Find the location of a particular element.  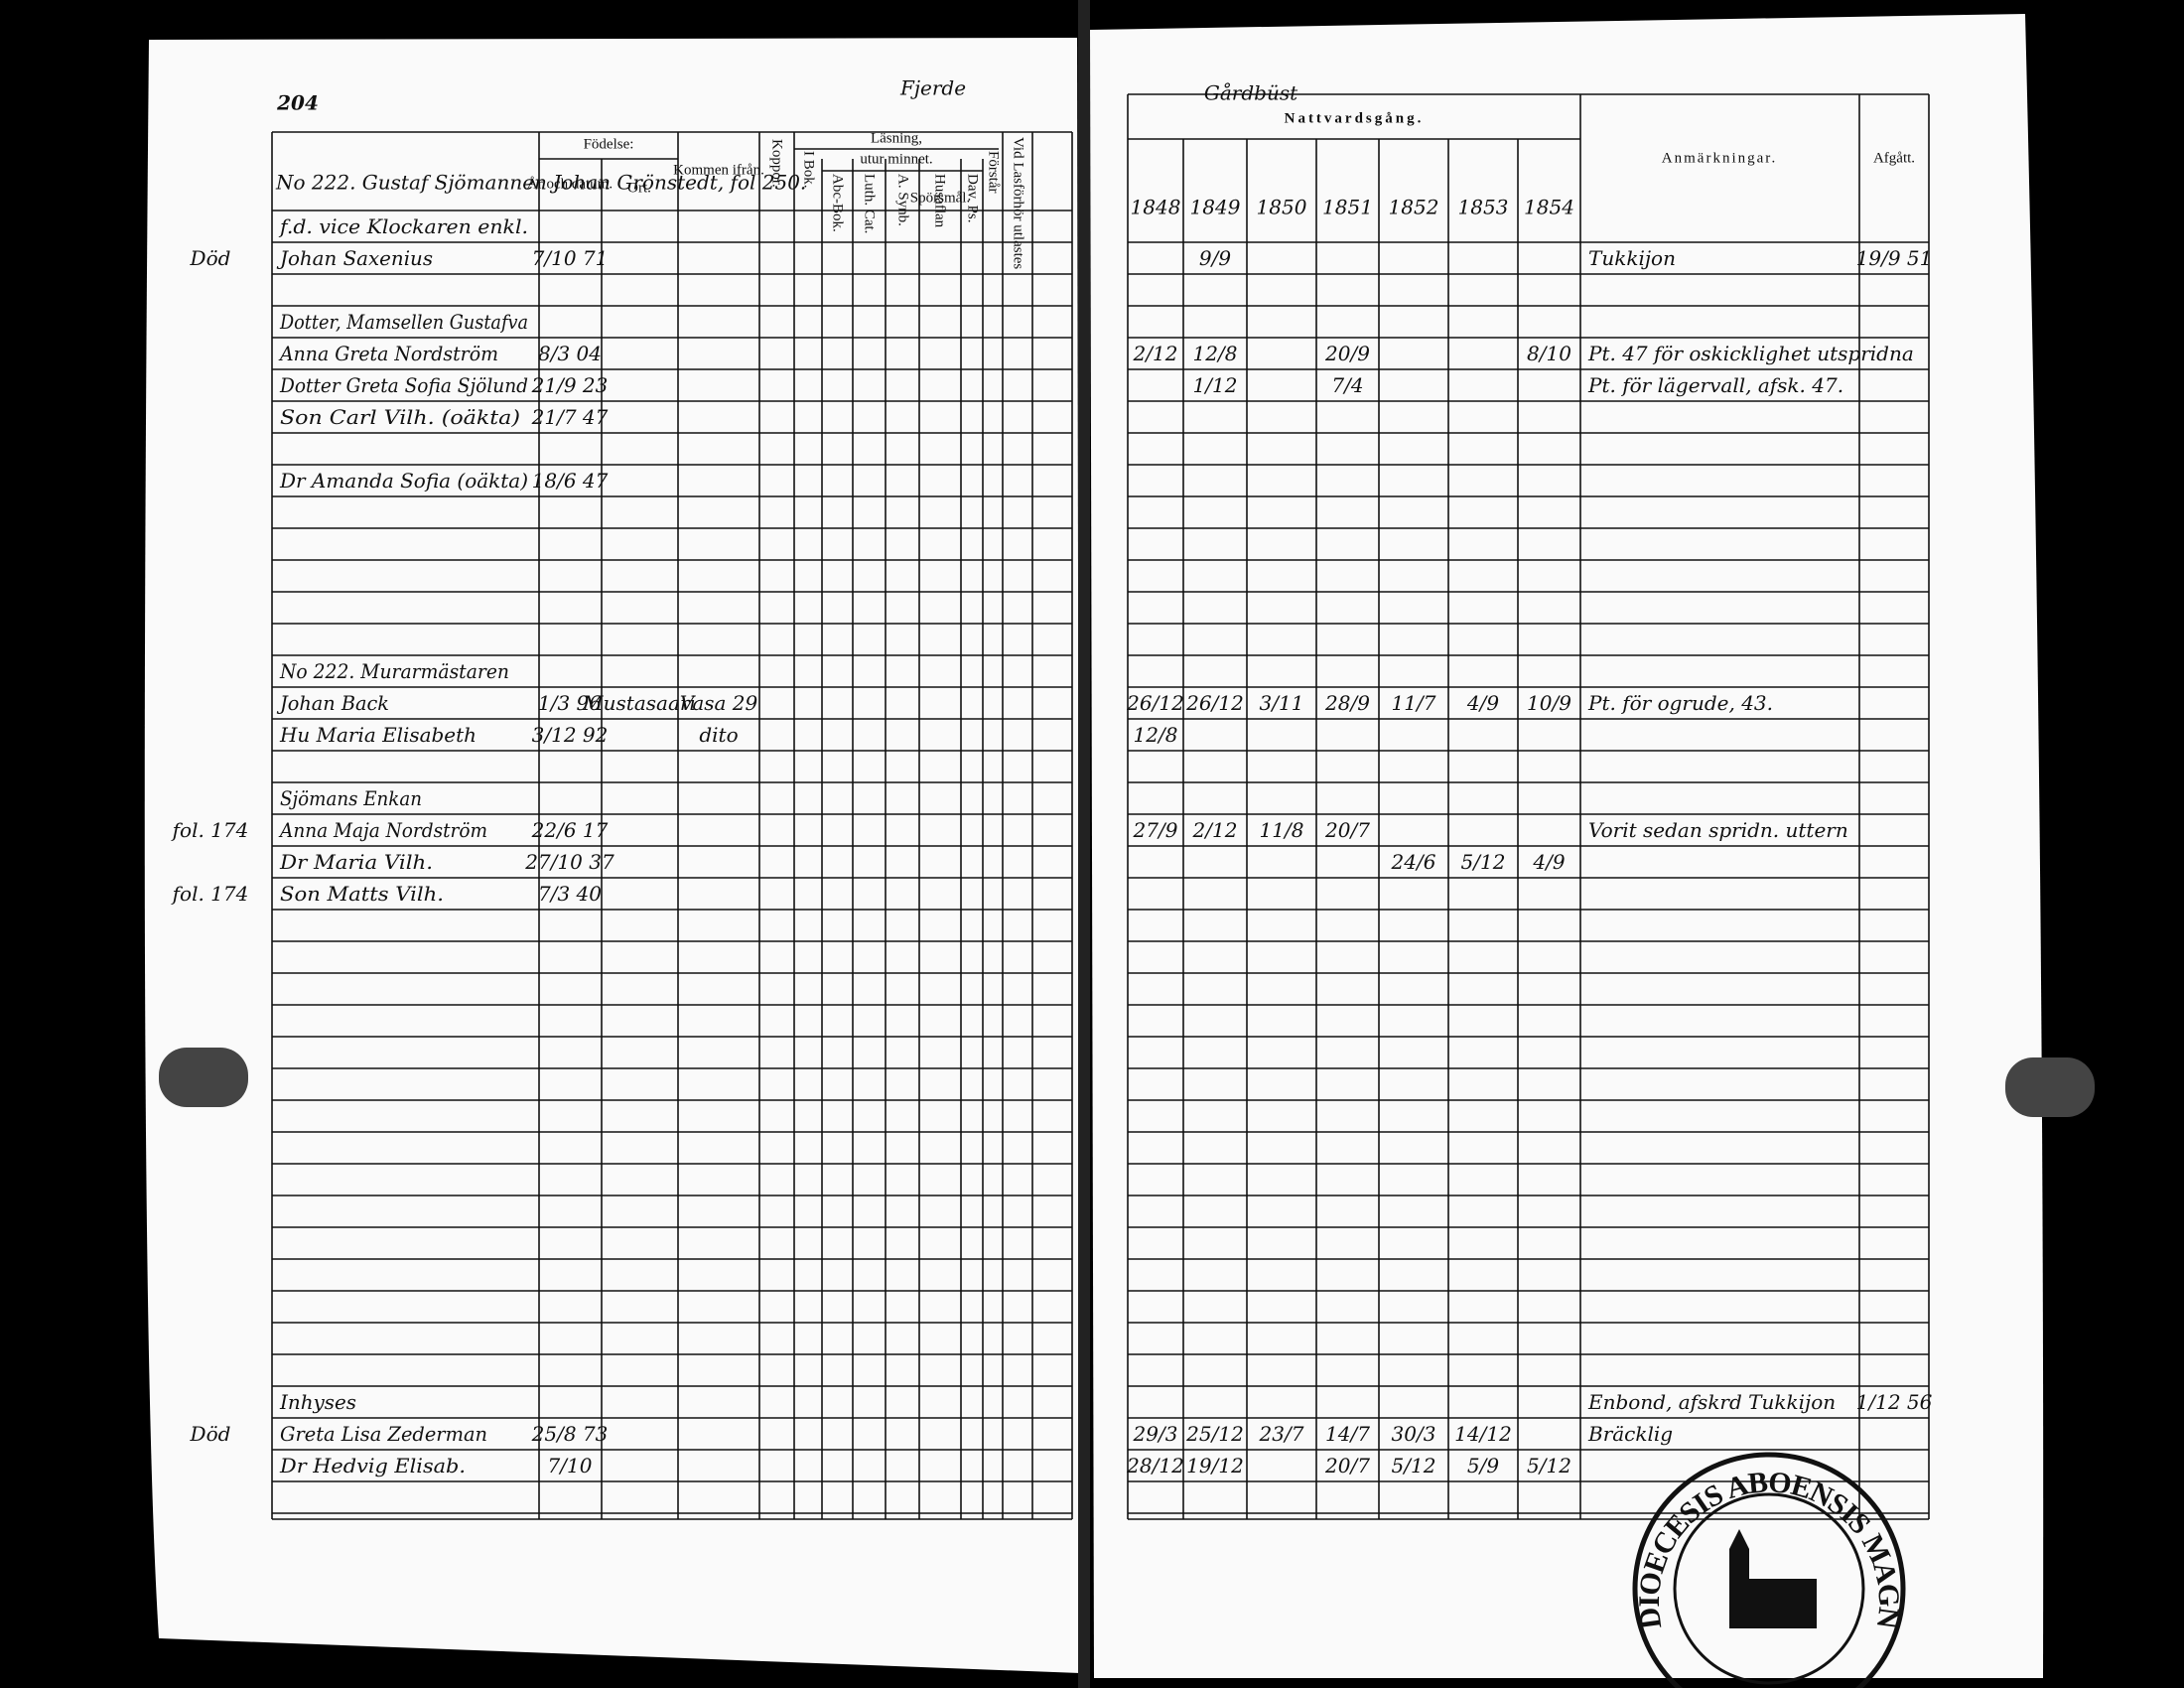

communion-date: 11/8 is located at coordinates (1282, 830).